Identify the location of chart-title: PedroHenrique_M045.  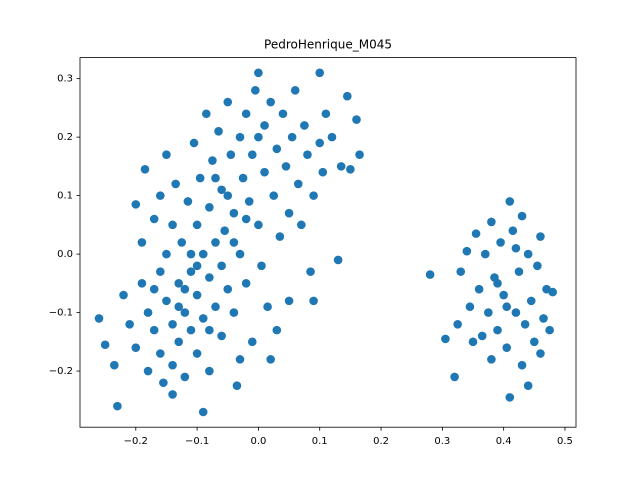
(328, 45).